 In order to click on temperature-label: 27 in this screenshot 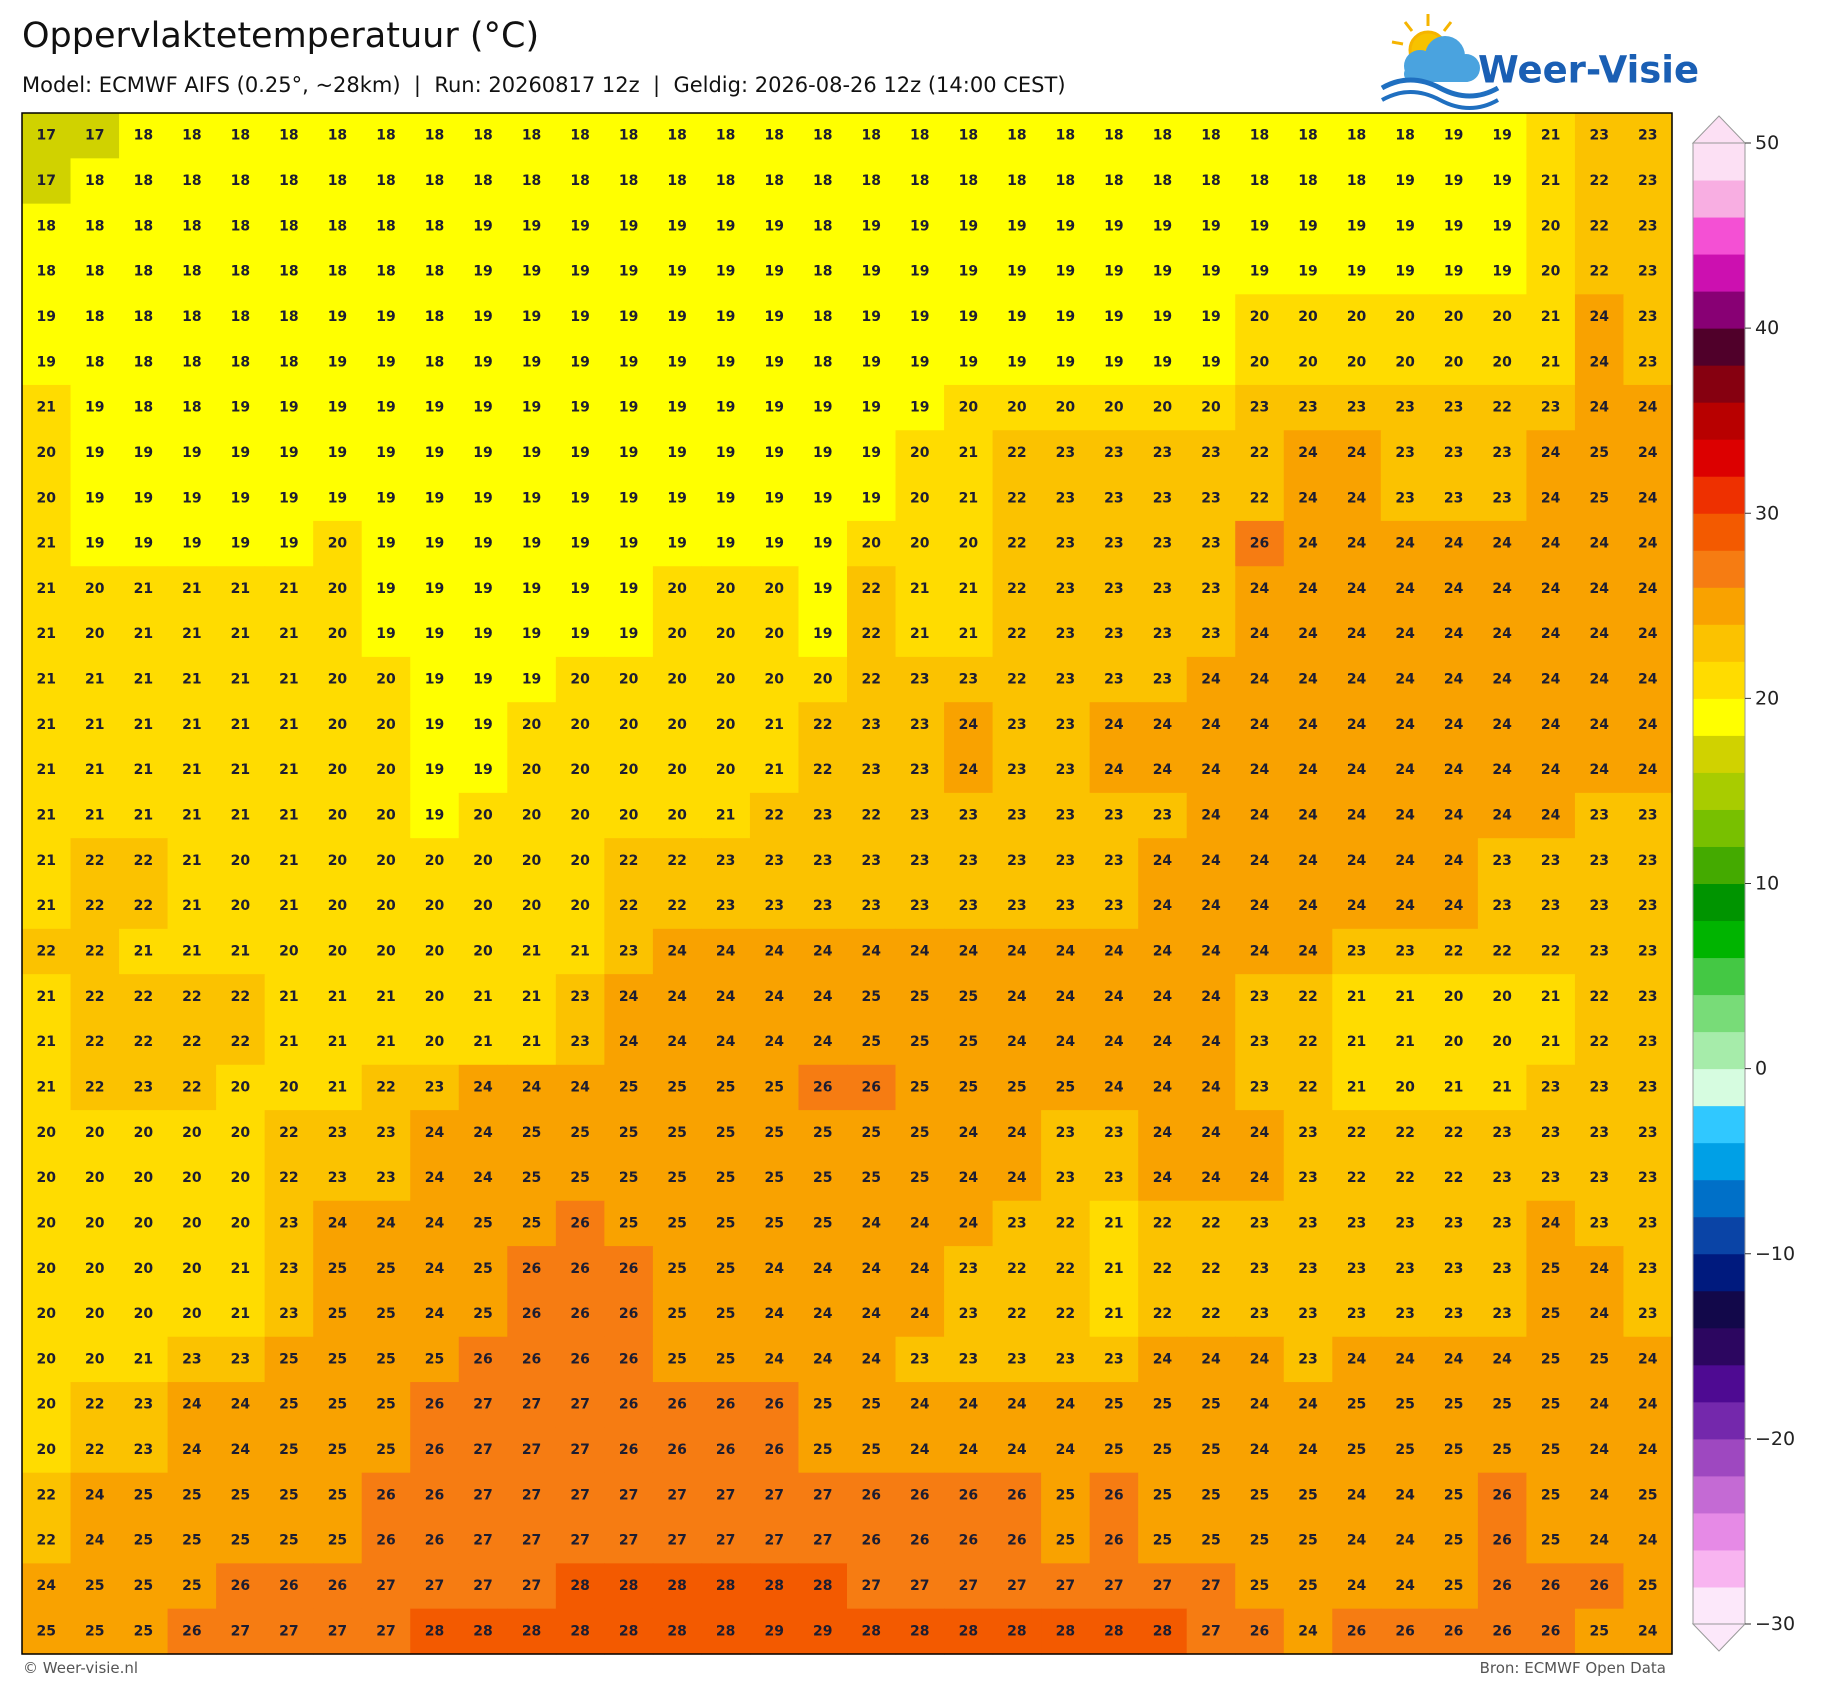, I will do `click(385, 1631)`.